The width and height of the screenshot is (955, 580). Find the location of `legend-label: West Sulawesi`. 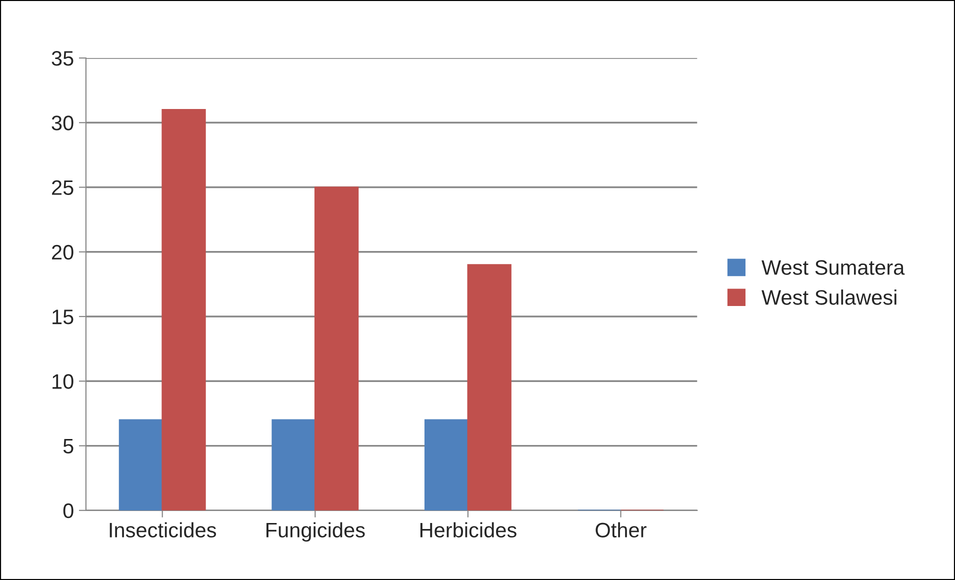

legend-label: West Sulawesi is located at coordinates (829, 297).